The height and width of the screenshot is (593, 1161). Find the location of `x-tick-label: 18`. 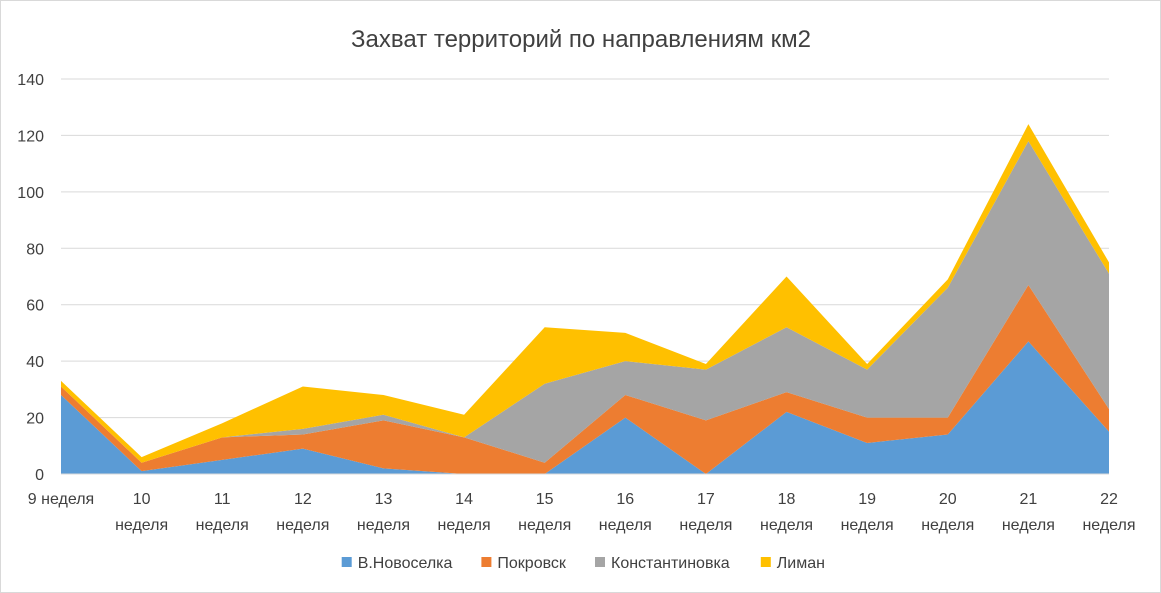

x-tick-label: 18 is located at coordinates (787, 499).